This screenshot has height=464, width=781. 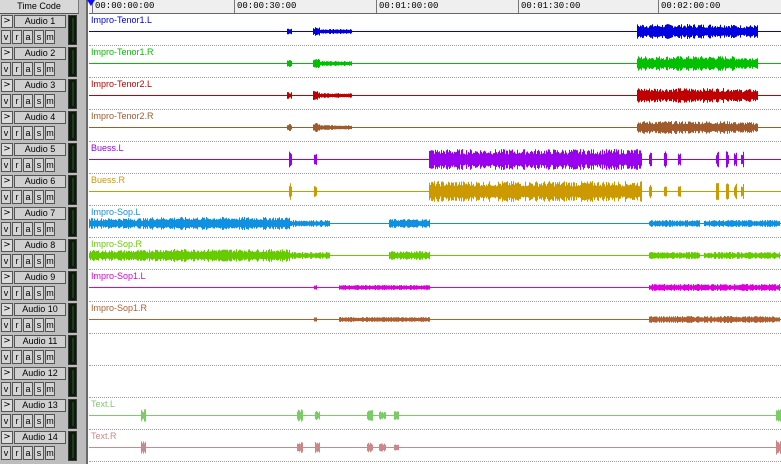 What do you see at coordinates (91, 3) in the screenshot?
I see `playhead-marker` at bounding box center [91, 3].